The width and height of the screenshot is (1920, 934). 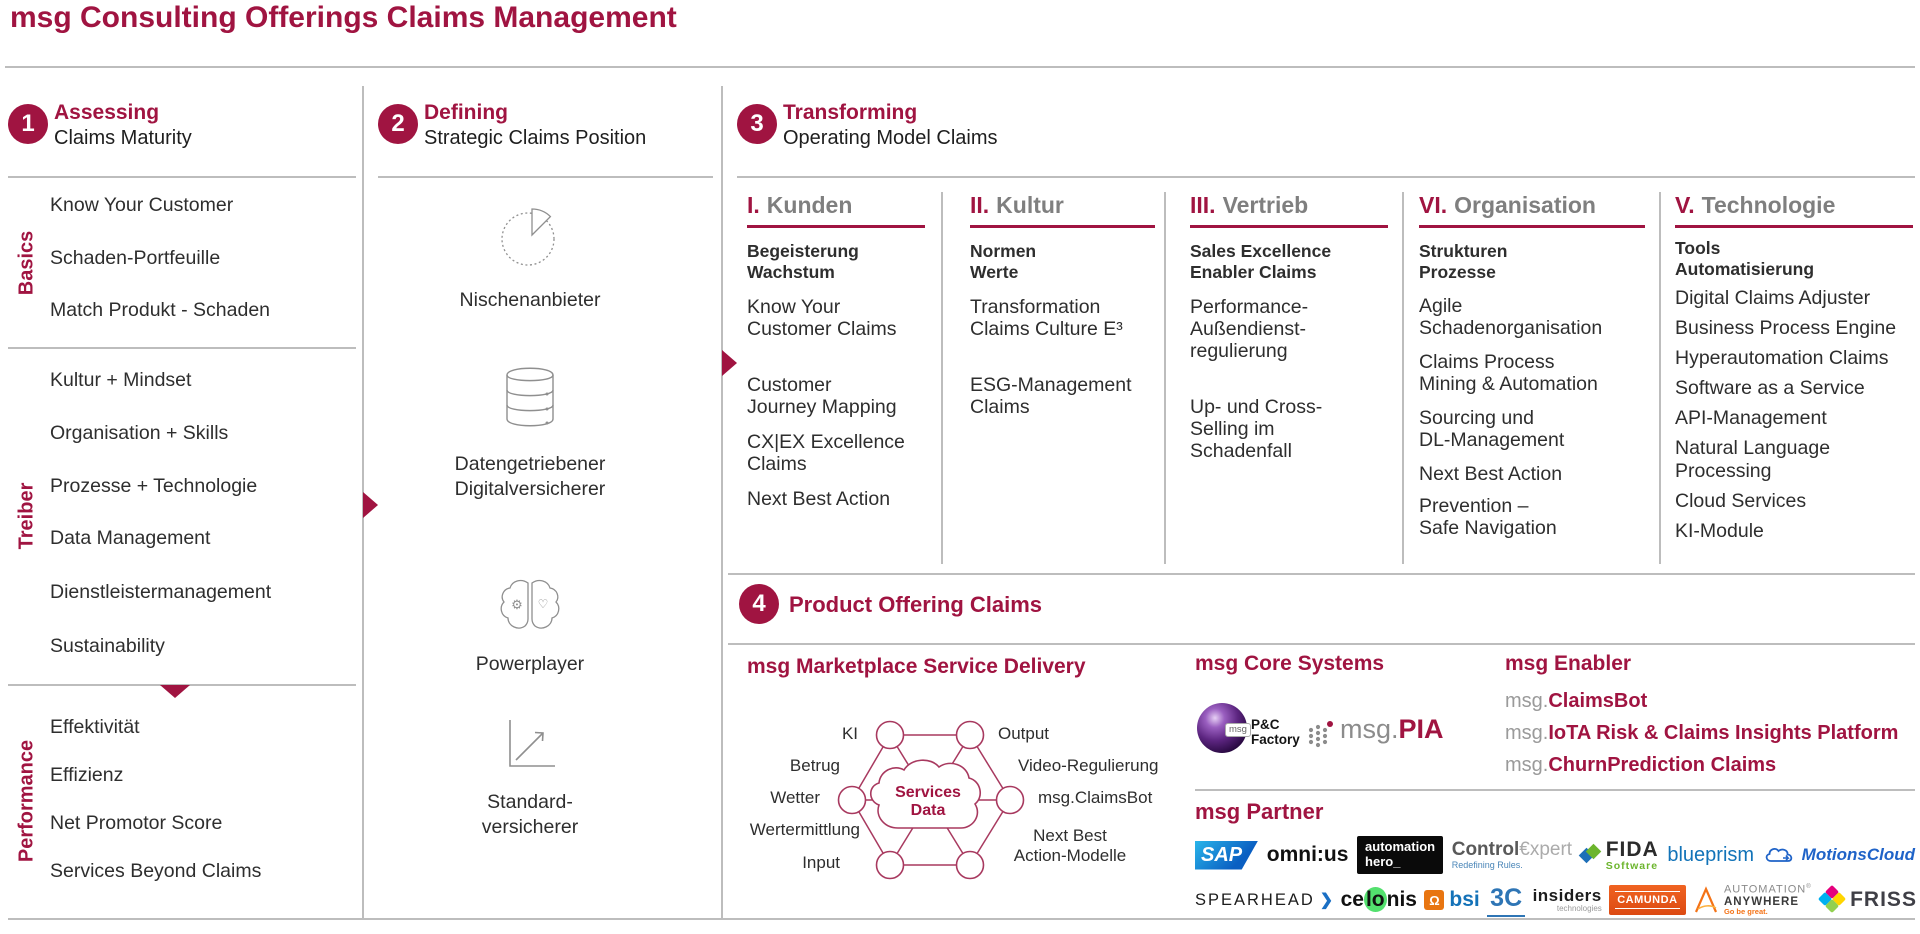 What do you see at coordinates (398, 123) in the screenshot?
I see `step-number: 2` at bounding box center [398, 123].